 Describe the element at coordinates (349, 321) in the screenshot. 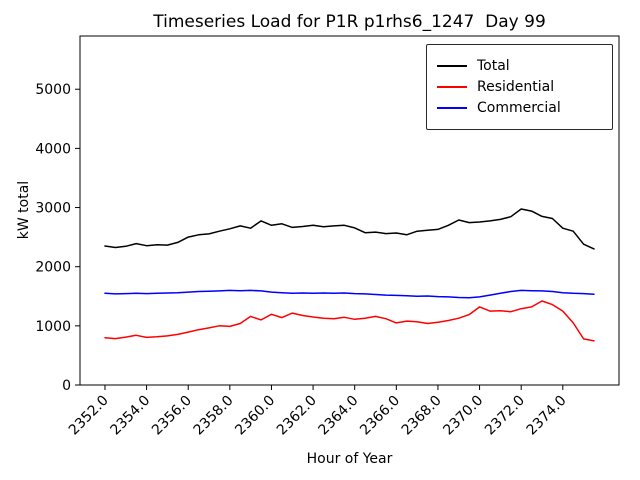

I see `series-line-residential` at that location.